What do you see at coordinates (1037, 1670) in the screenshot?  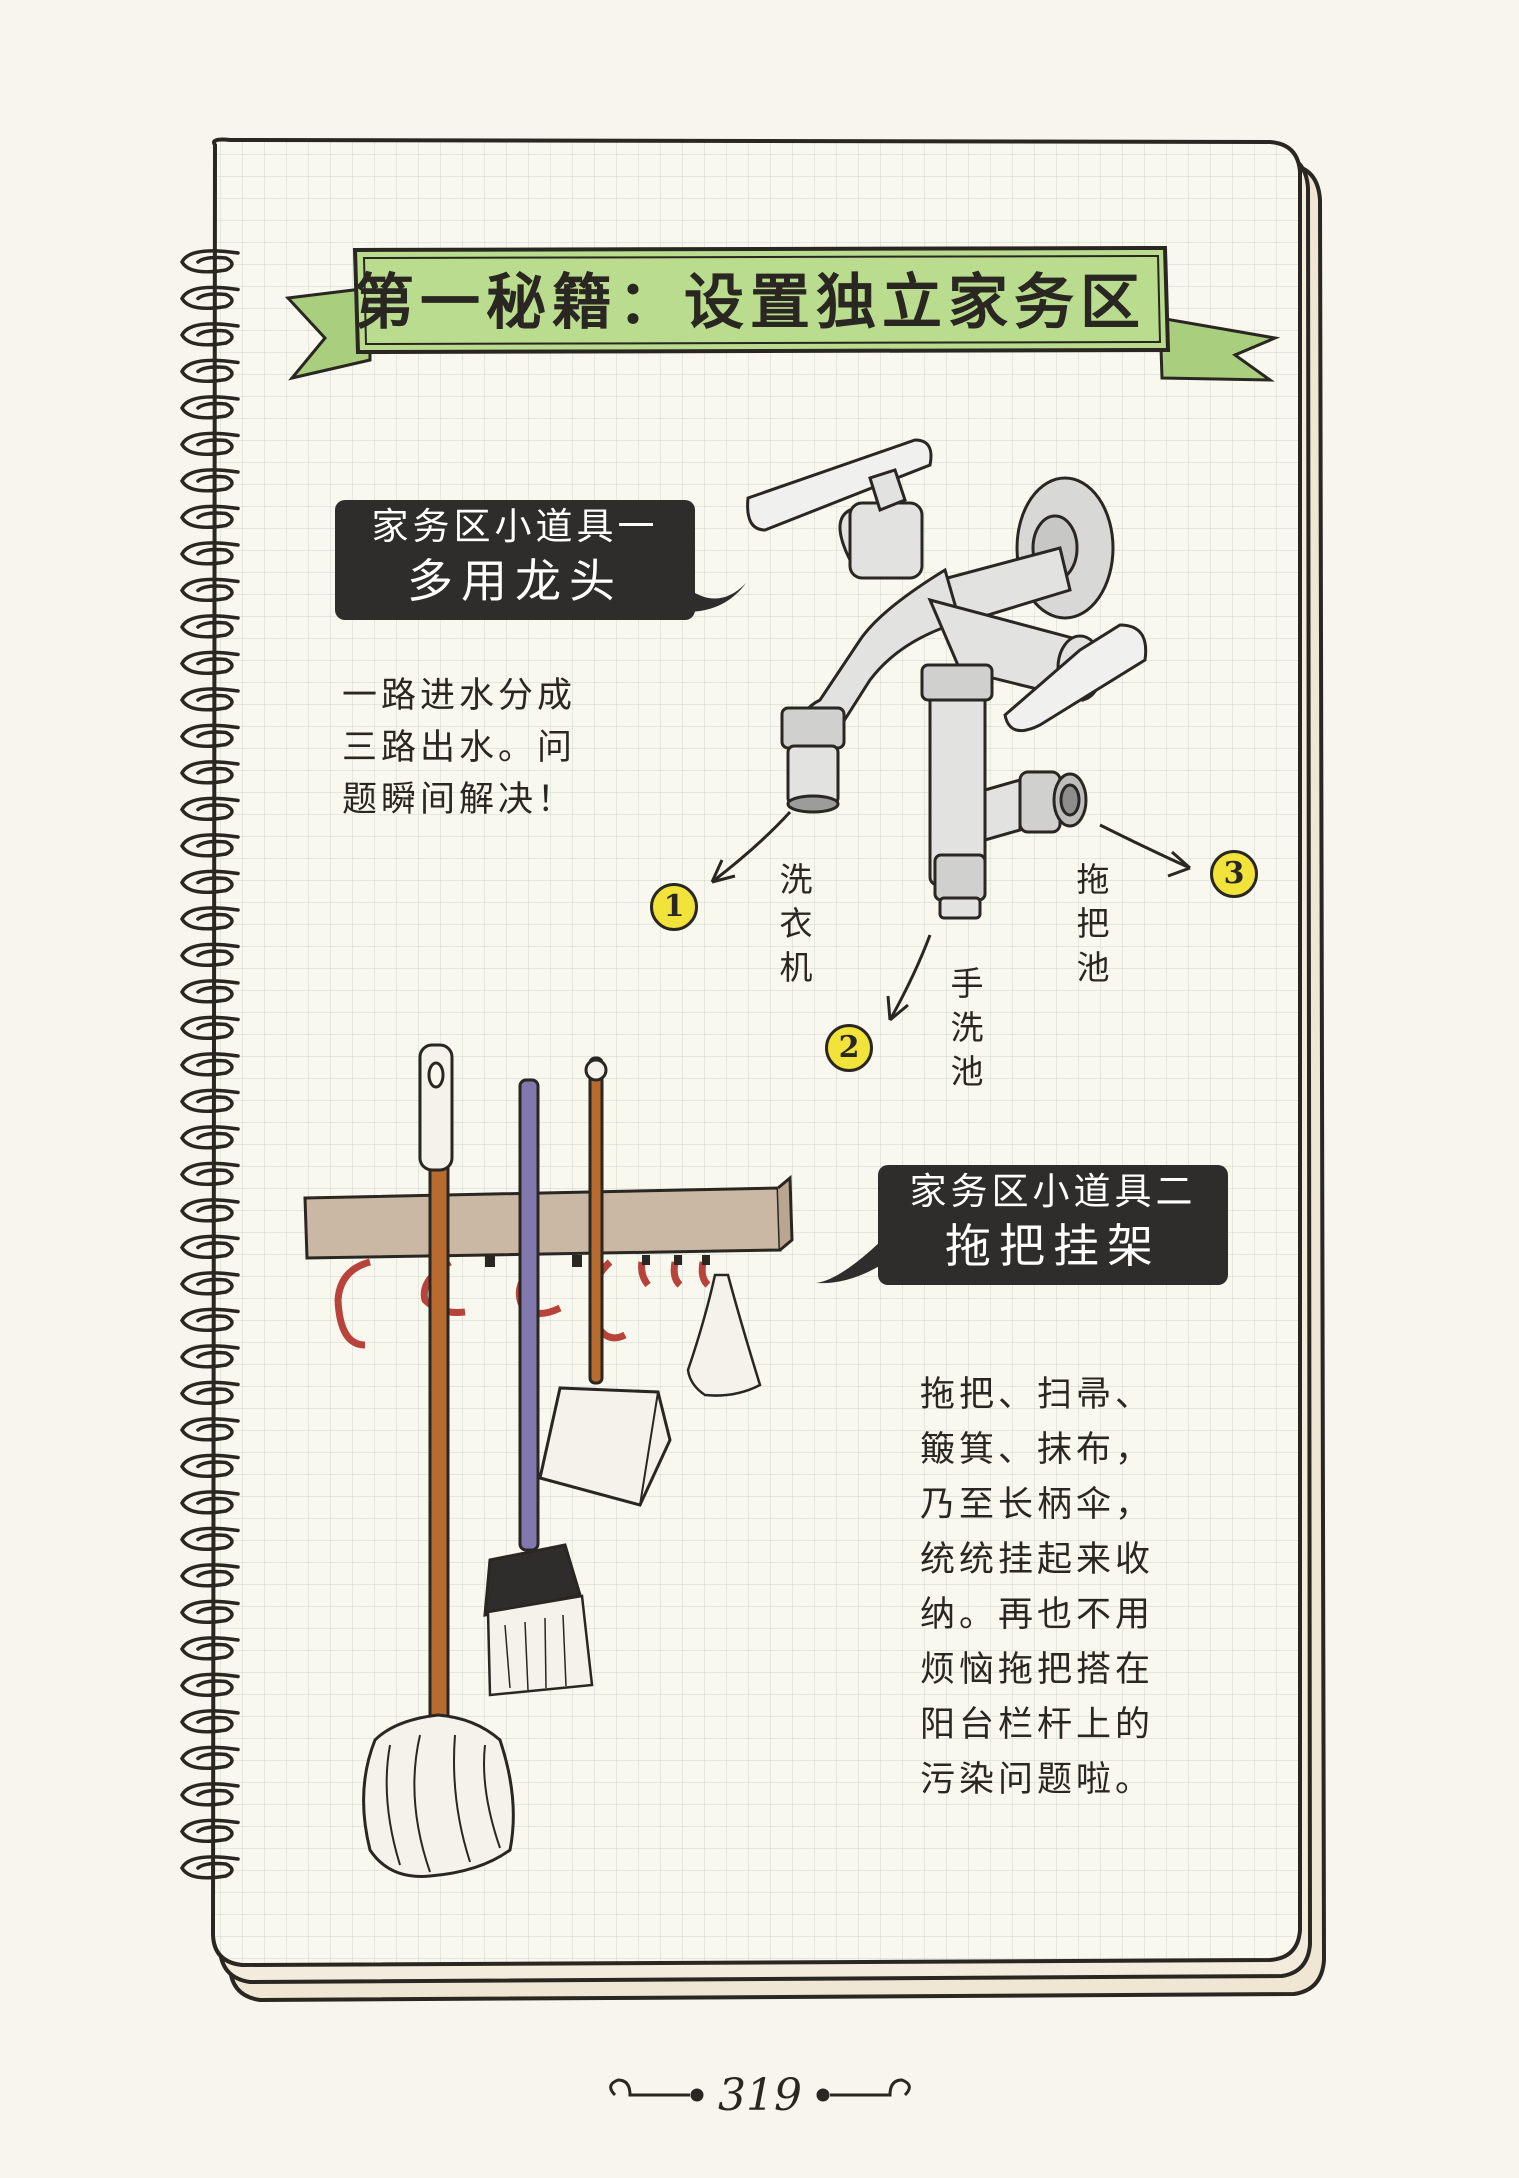 I see `tool2-description-line: 烦恼拖把搭在` at bounding box center [1037, 1670].